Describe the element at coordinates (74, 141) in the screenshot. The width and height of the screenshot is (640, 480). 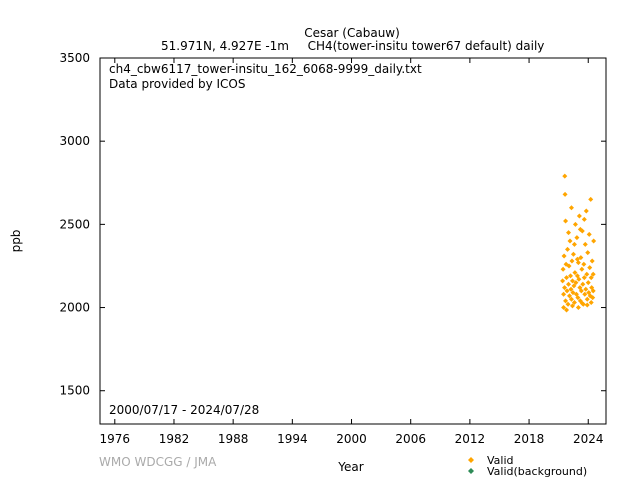
I see `y-tick-label: 3000` at that location.